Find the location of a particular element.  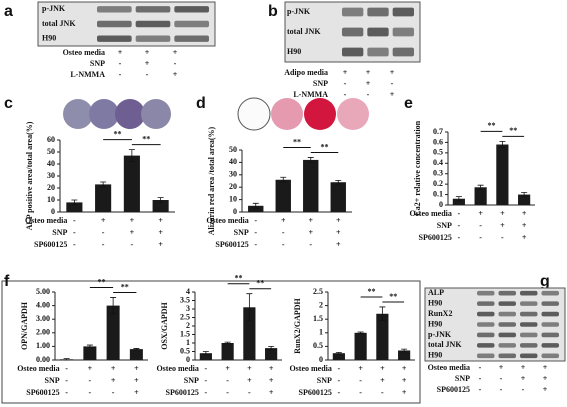

y-tick-label: 2 is located at coordinates (188, 325).